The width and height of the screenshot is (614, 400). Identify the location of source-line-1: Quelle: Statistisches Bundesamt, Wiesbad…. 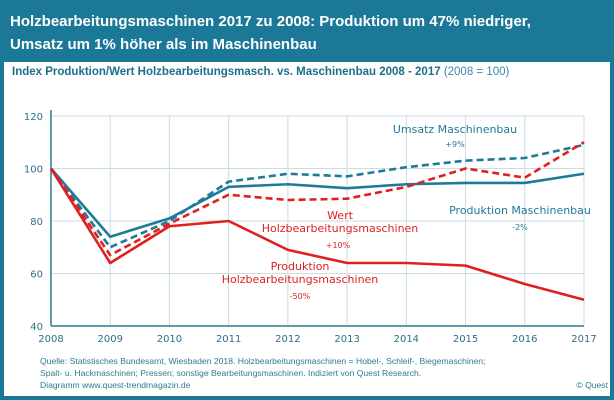
(263, 361).